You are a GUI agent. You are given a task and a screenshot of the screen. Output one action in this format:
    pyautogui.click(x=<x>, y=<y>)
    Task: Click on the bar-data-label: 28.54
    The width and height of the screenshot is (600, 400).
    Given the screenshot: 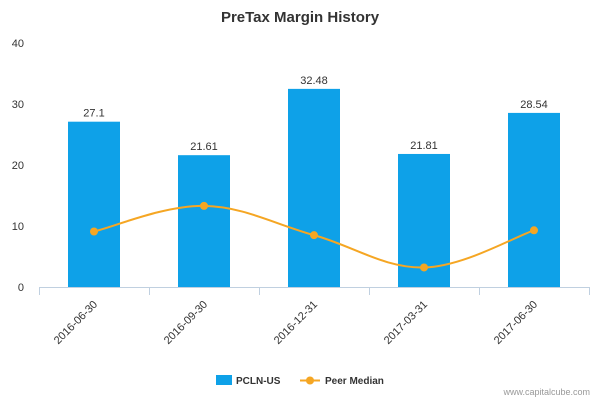 What is the action you would take?
    pyautogui.click(x=534, y=105)
    